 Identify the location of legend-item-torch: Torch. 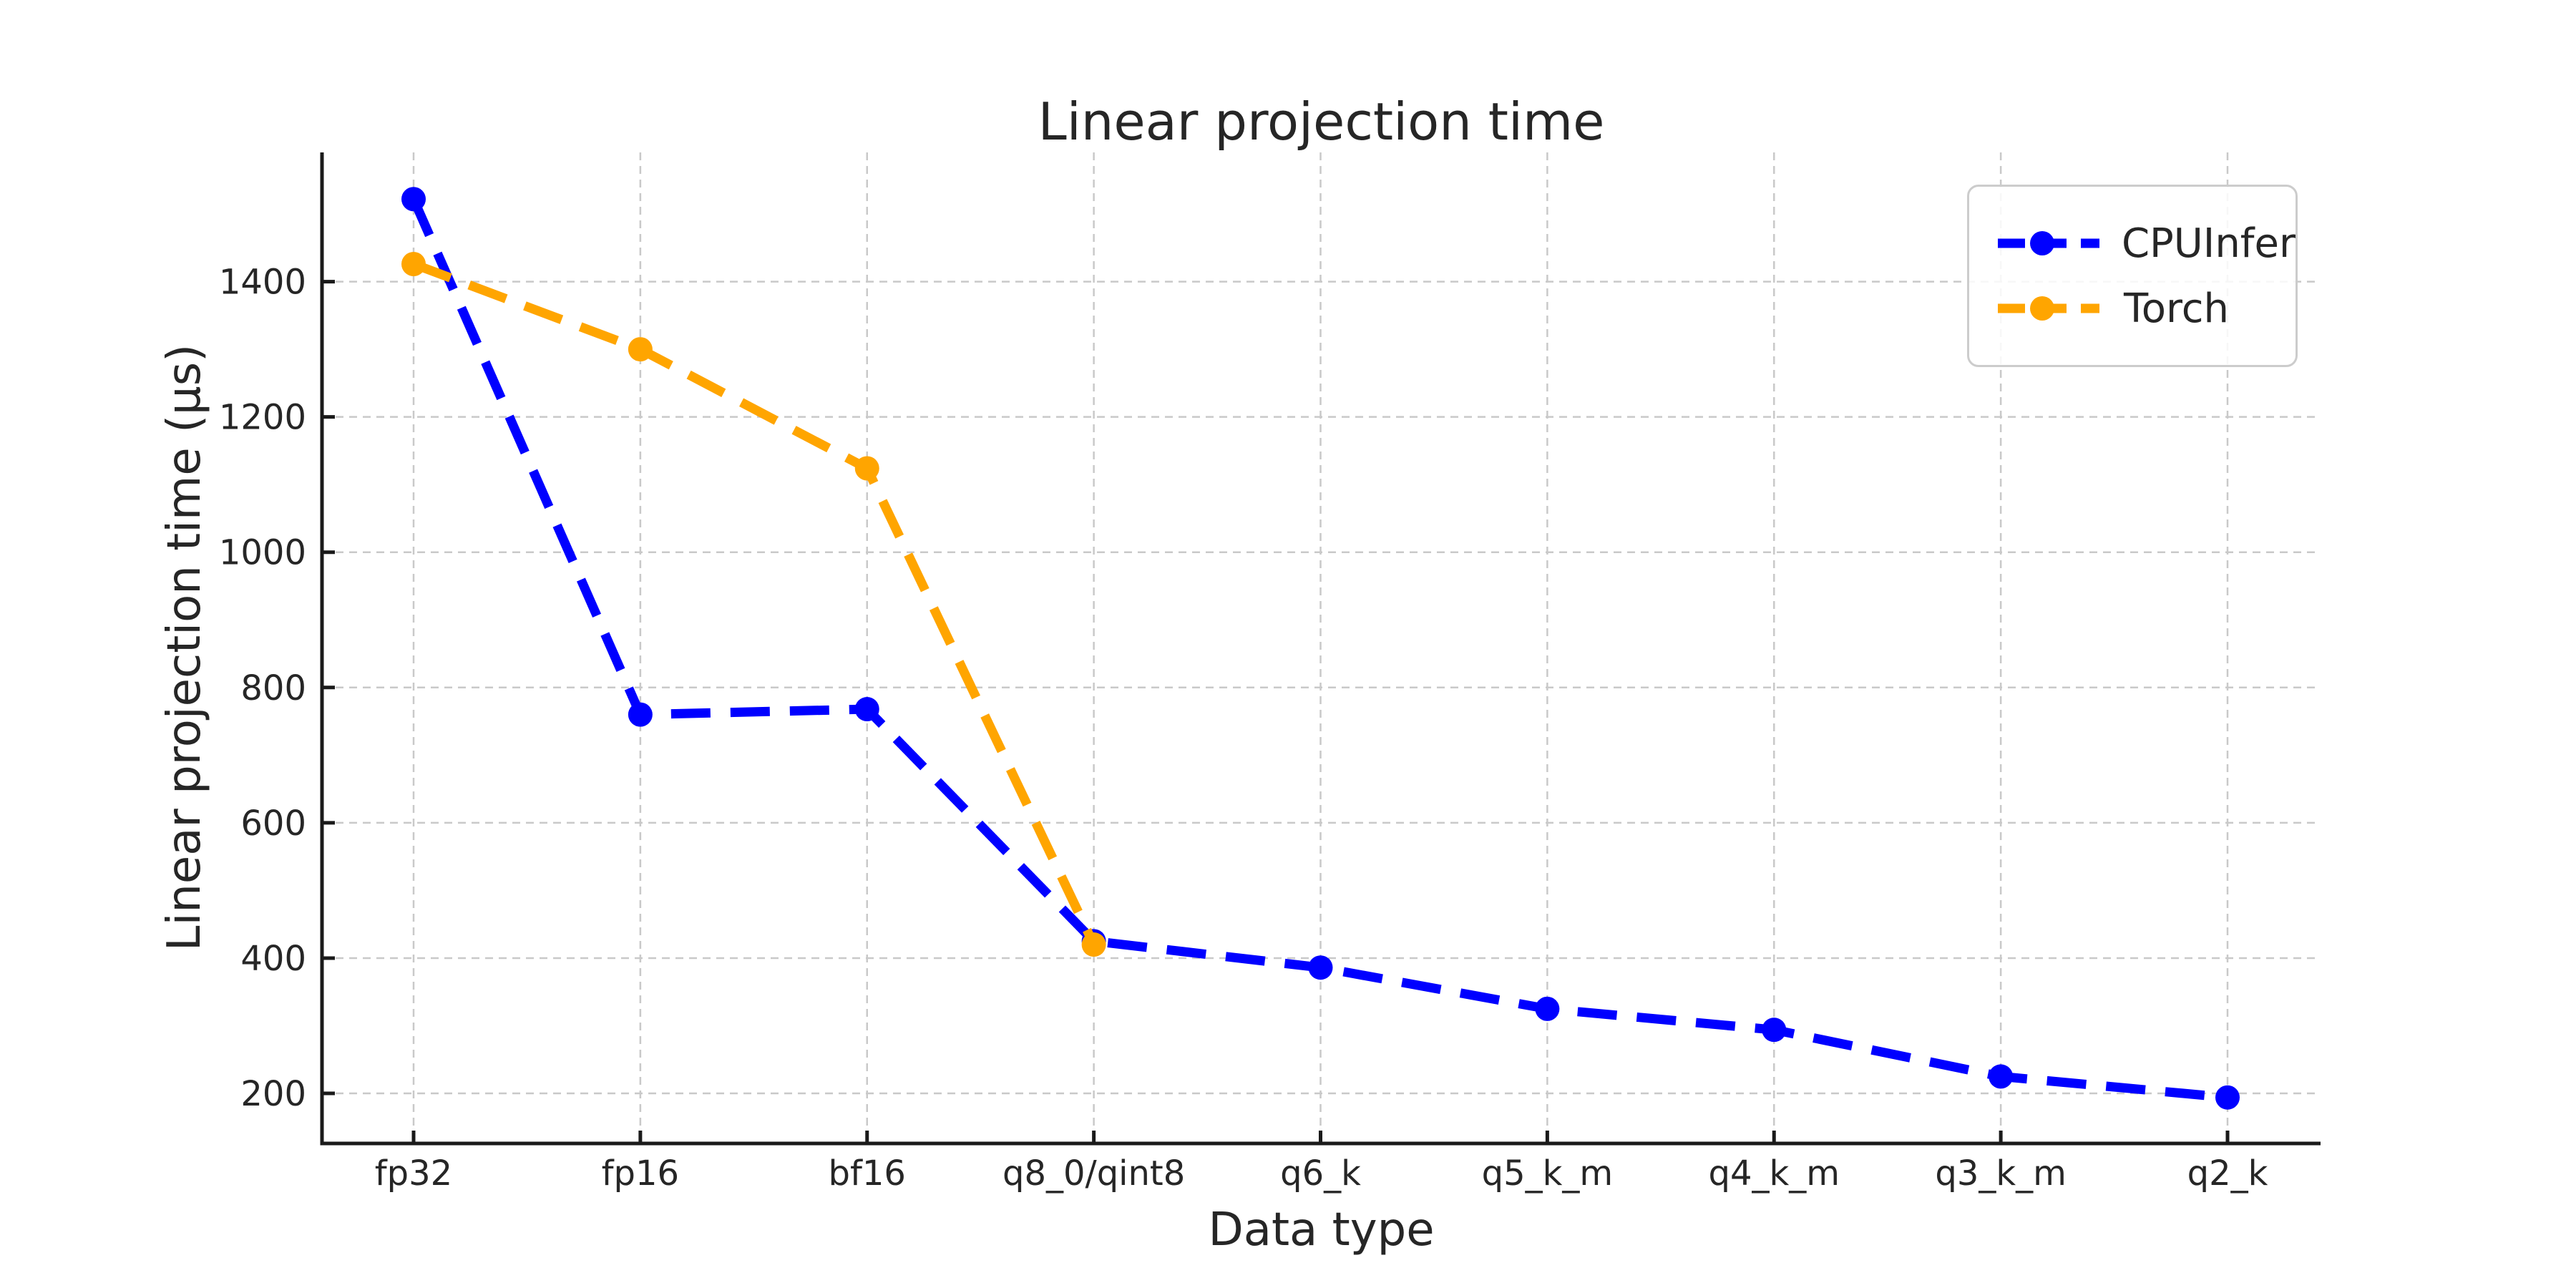
(2145, 309).